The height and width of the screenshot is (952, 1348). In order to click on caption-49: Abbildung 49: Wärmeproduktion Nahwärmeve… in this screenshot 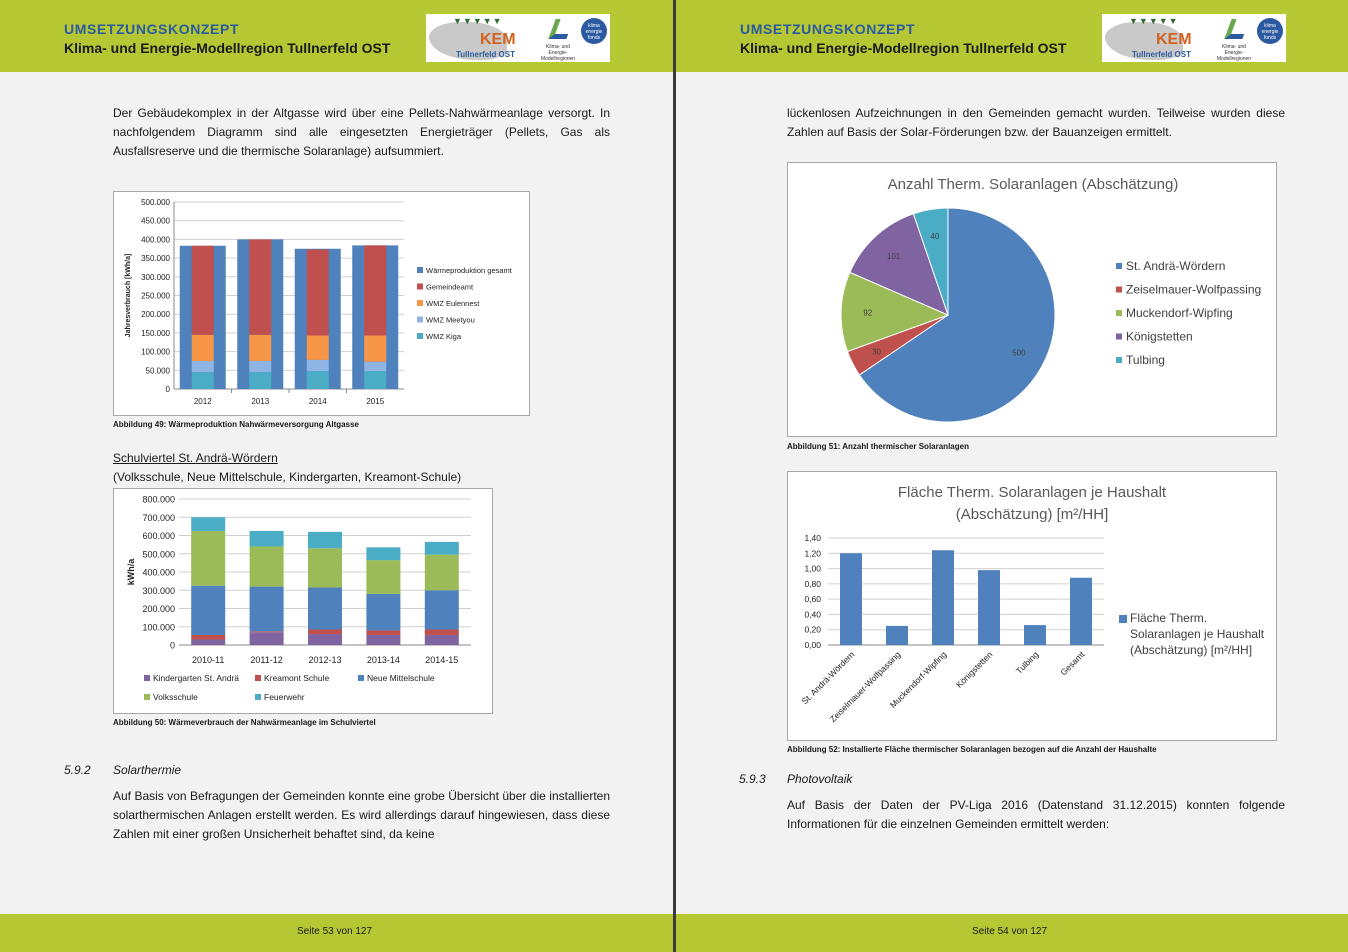, I will do `click(236, 424)`.